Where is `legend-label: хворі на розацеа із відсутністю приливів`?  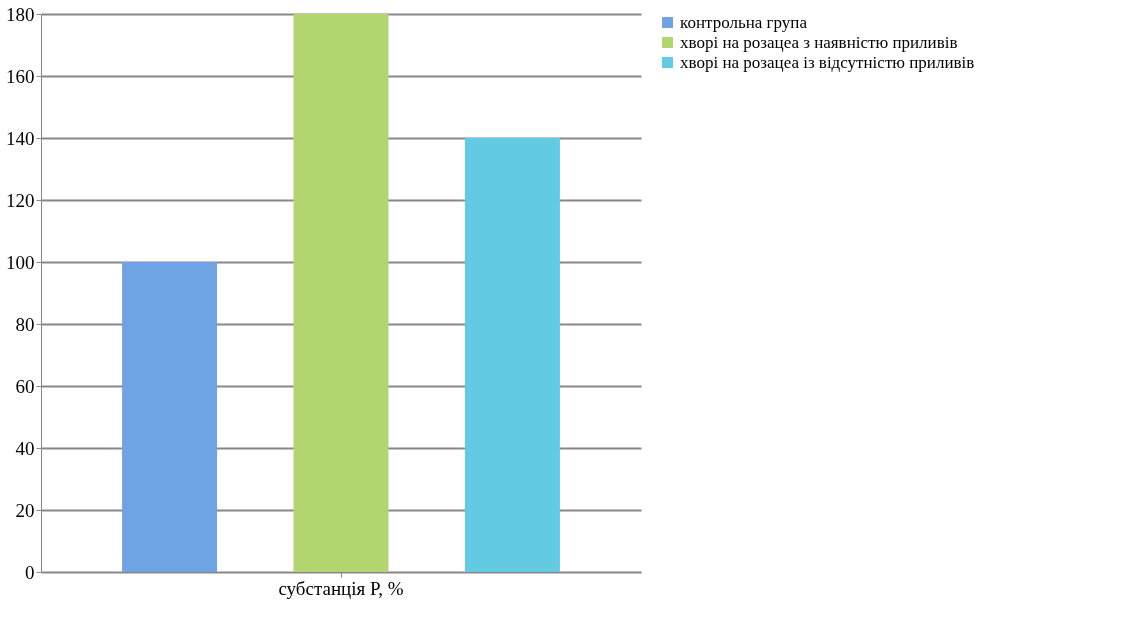
legend-label: хворі на розацеа із відсутністю приливів is located at coordinates (827, 62).